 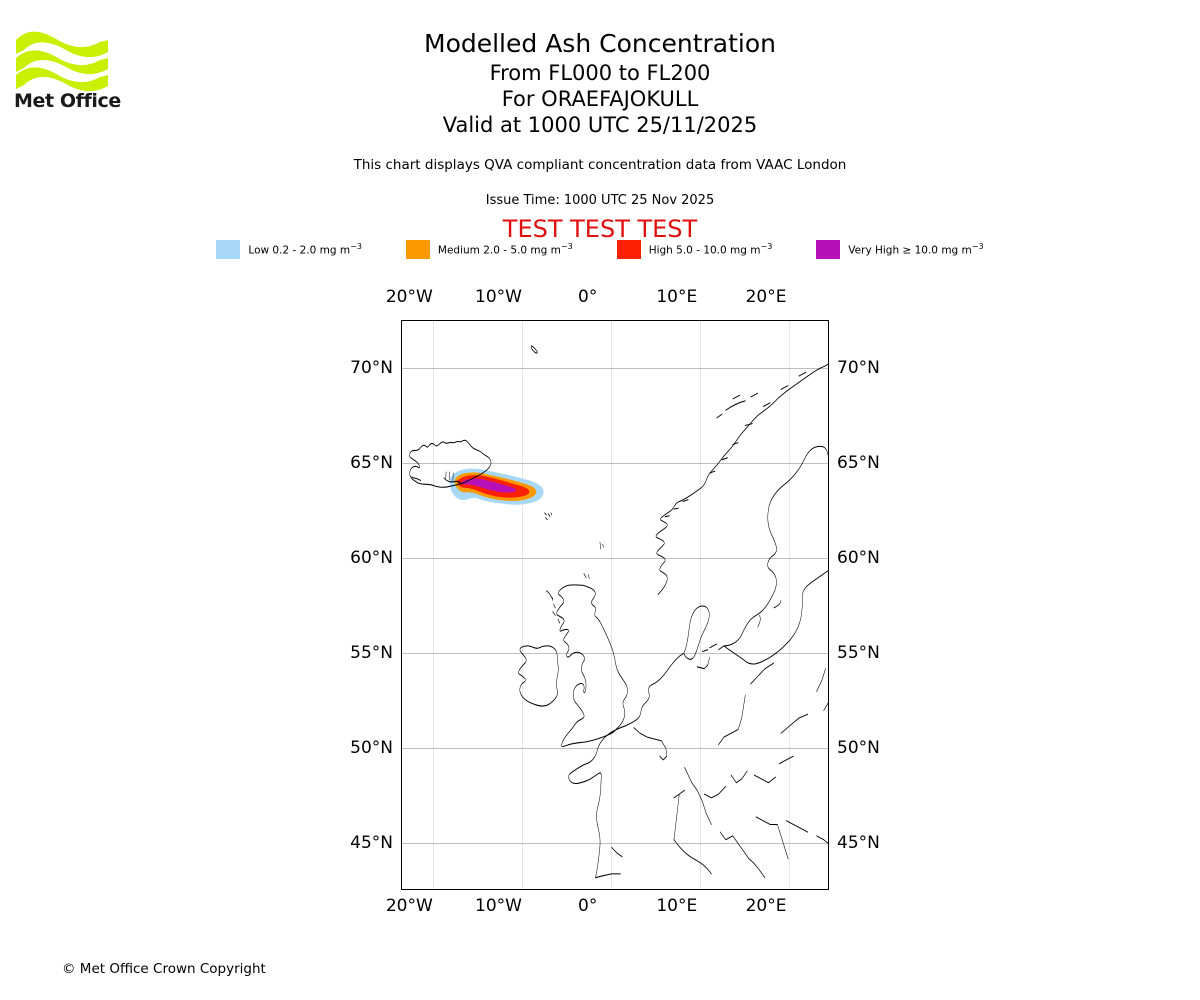 What do you see at coordinates (586, 576) in the screenshot?
I see `coastline-orkney` at bounding box center [586, 576].